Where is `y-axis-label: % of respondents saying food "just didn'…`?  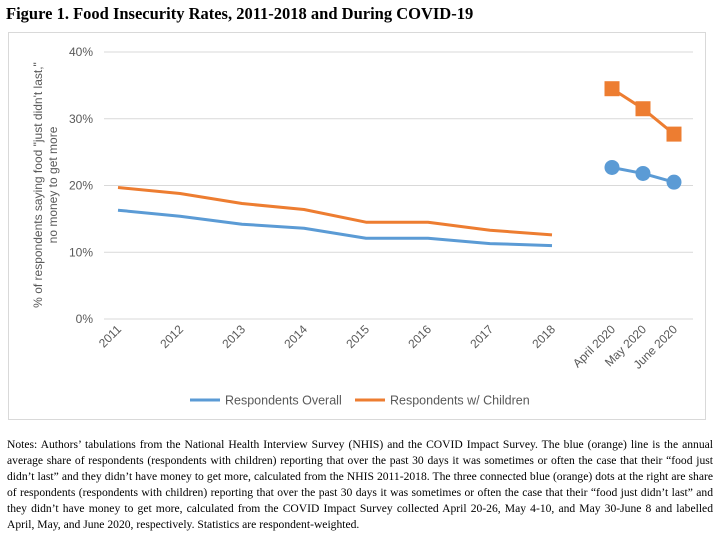 y-axis-label: % of respondents saying food "just didn'… is located at coordinates (45, 185).